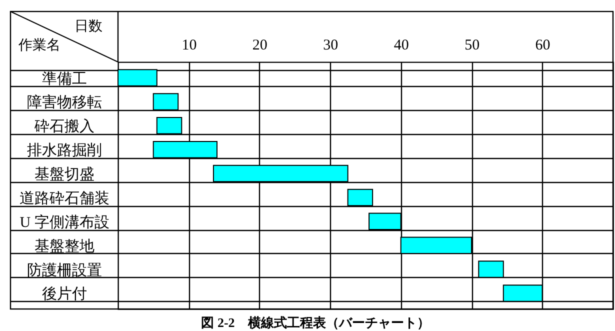 This screenshot has height=331, width=615. I want to click on y-tick-label: 障害物移転, so click(64, 103).